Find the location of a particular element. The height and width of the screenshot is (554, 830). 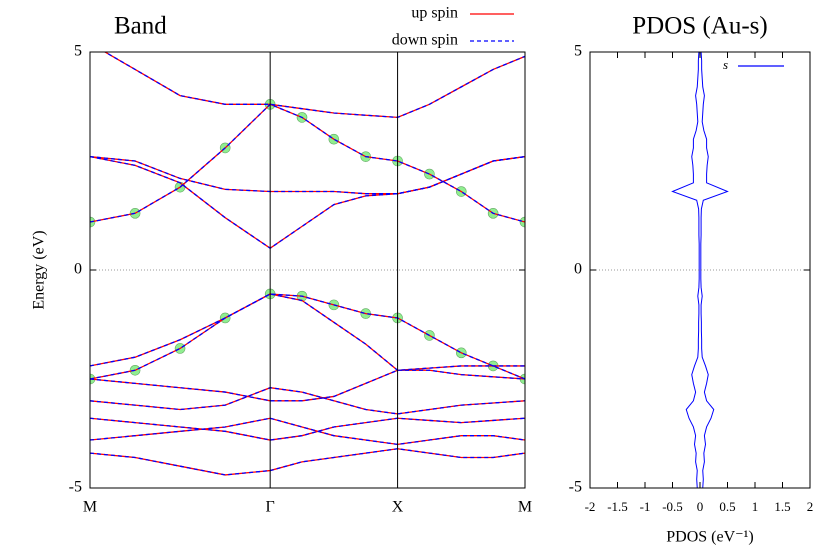

x-tick-label: 0.5 is located at coordinates (727, 506).